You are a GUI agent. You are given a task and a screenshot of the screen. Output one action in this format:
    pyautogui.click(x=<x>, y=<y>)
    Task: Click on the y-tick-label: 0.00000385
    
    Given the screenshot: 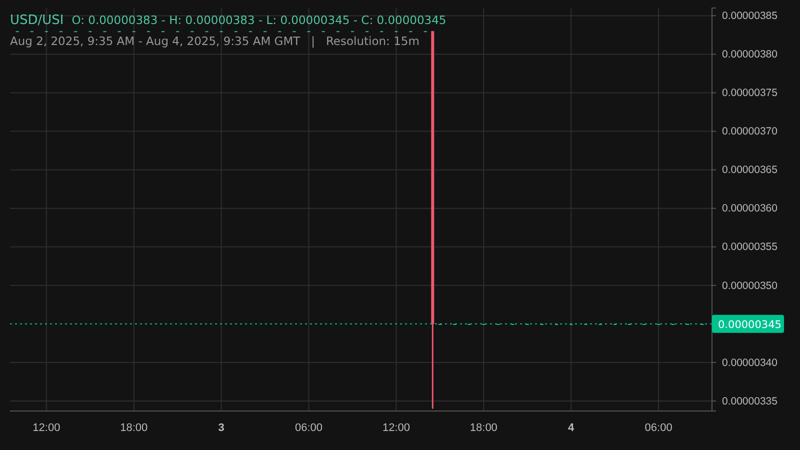 What is the action you would take?
    pyautogui.click(x=750, y=16)
    